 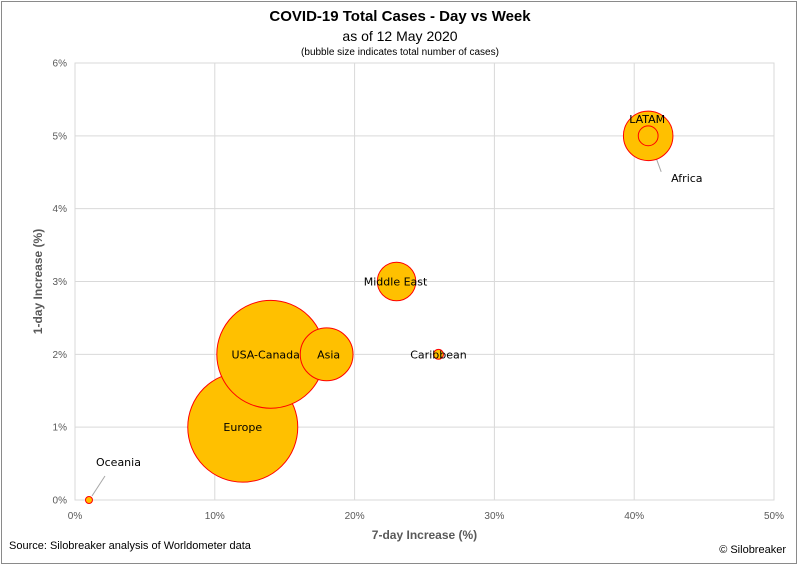 I want to click on bubble-caribbean, so click(x=438, y=354).